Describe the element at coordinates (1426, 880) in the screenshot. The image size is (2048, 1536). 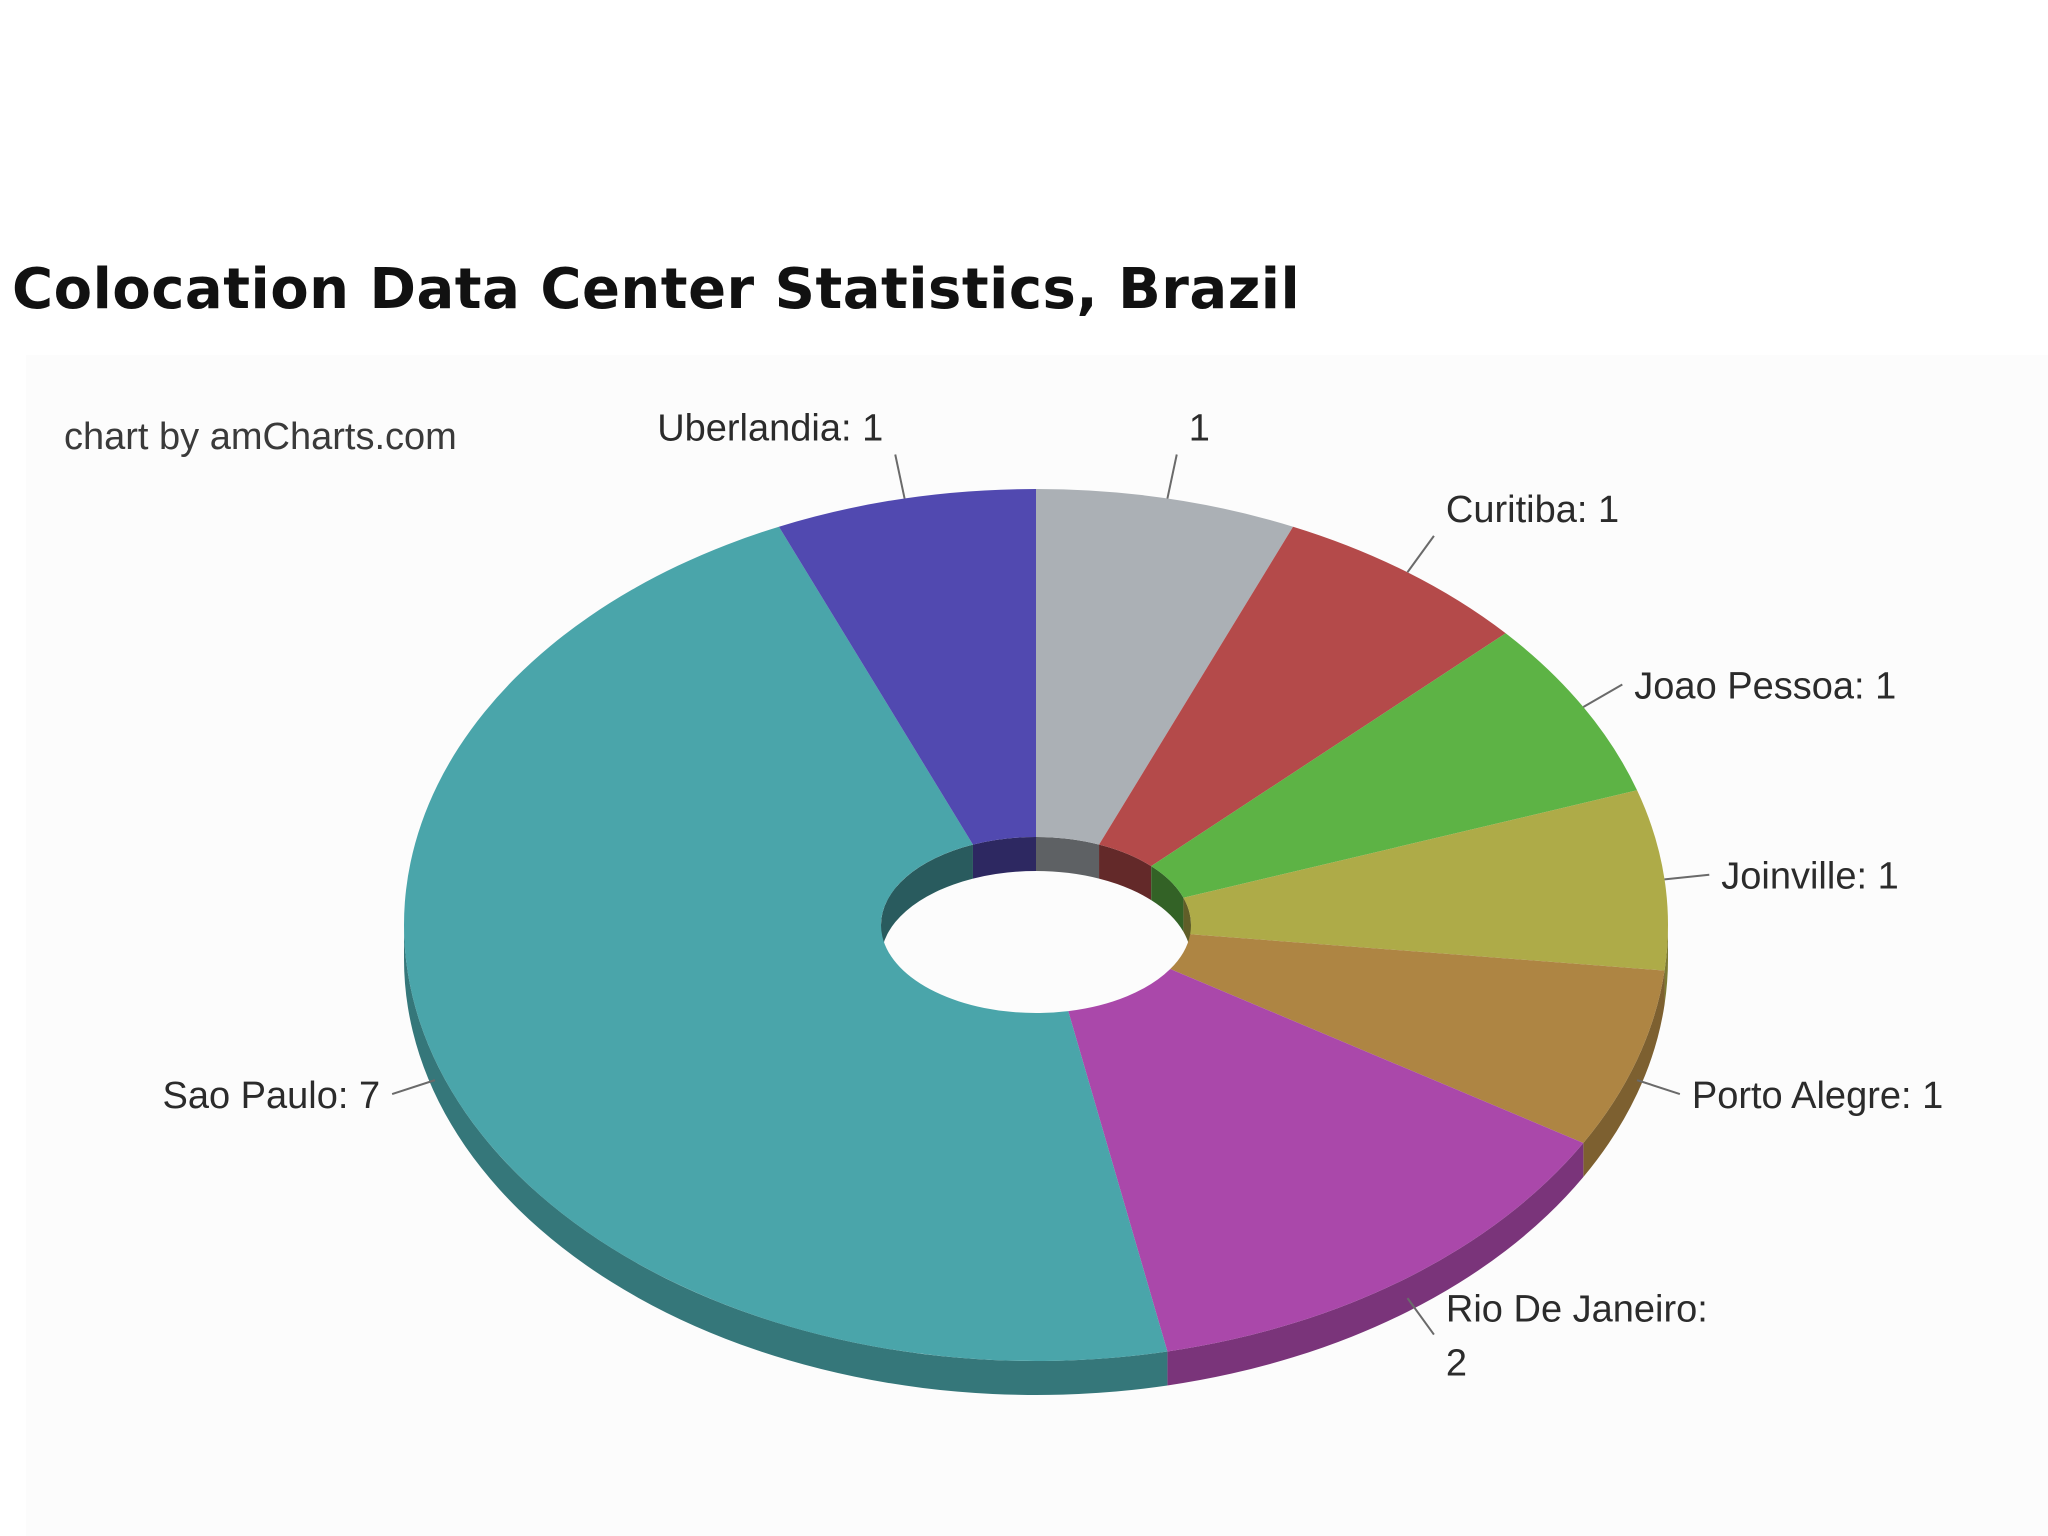
I see `slice-joinville` at that location.